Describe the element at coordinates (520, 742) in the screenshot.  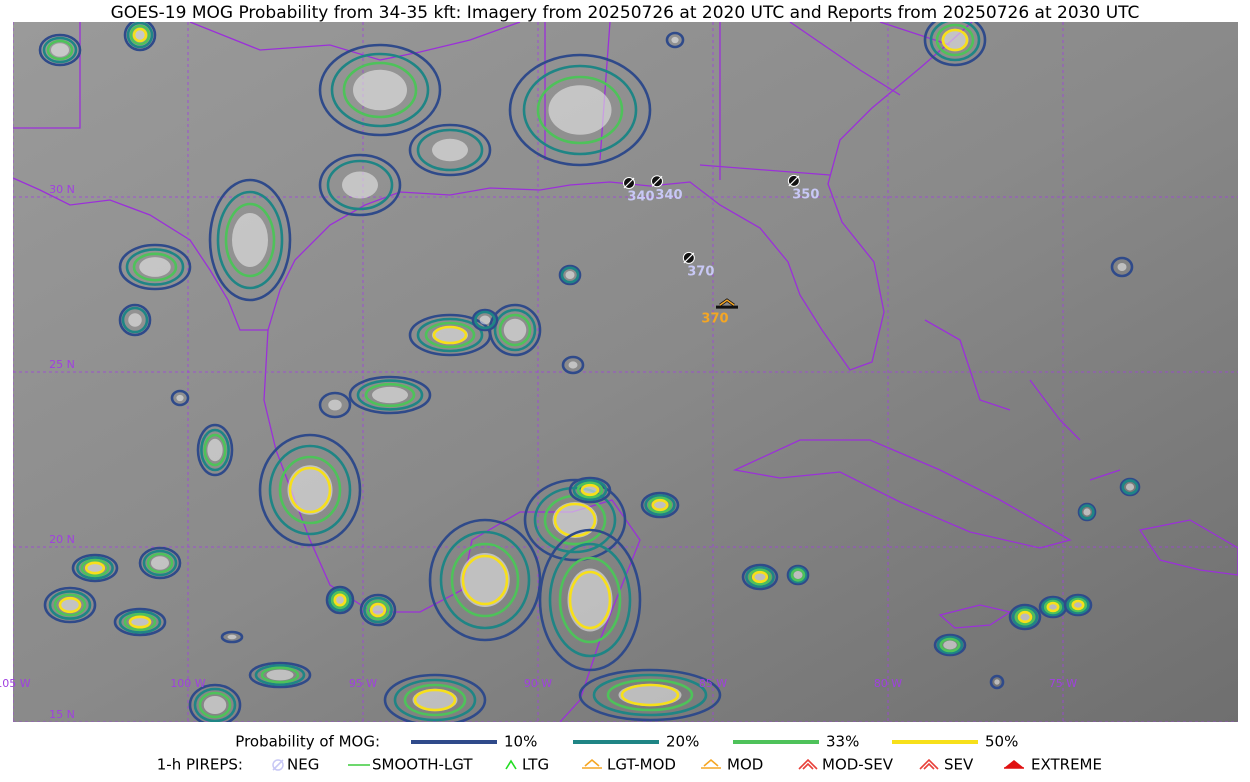
I see `legend-mog-label: 10%` at that location.